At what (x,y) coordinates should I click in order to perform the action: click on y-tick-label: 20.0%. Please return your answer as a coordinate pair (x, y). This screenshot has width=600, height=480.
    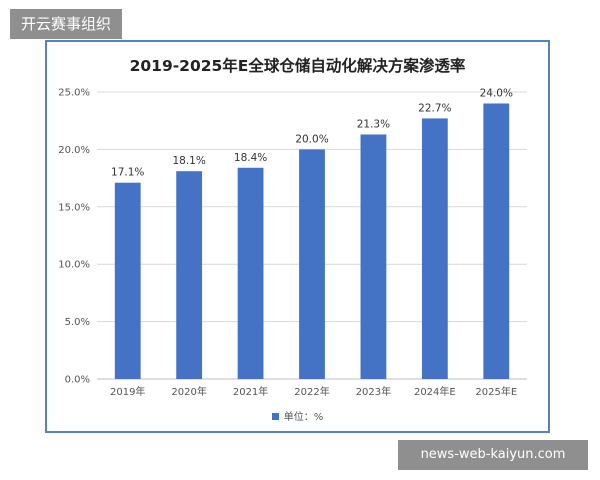
    Looking at the image, I should click on (74, 150).